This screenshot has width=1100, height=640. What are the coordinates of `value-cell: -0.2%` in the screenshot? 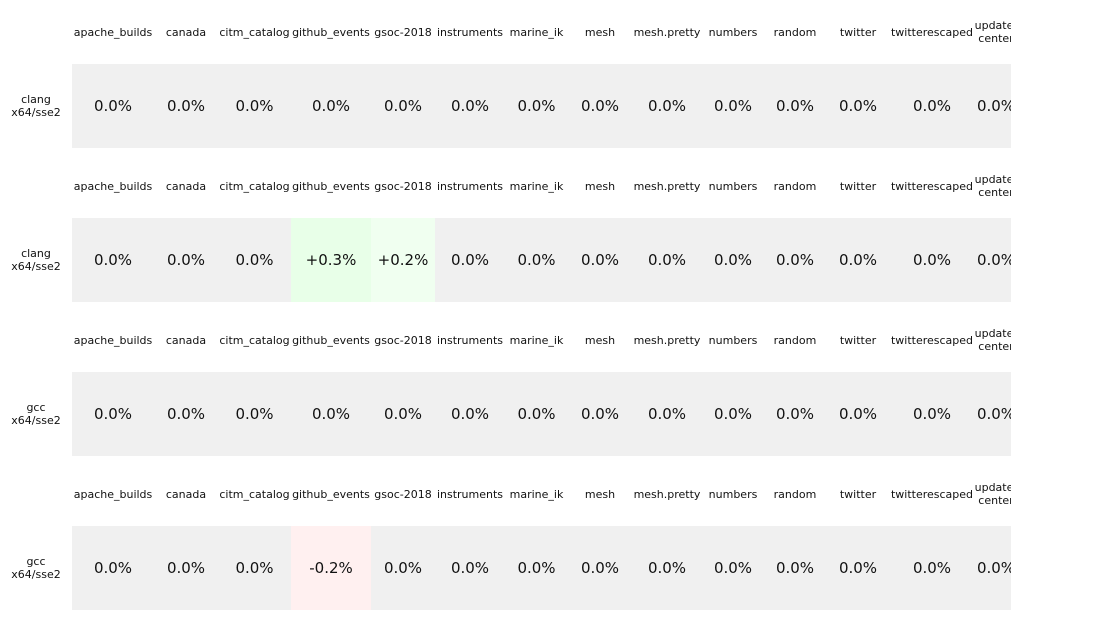 It's located at (331, 568).